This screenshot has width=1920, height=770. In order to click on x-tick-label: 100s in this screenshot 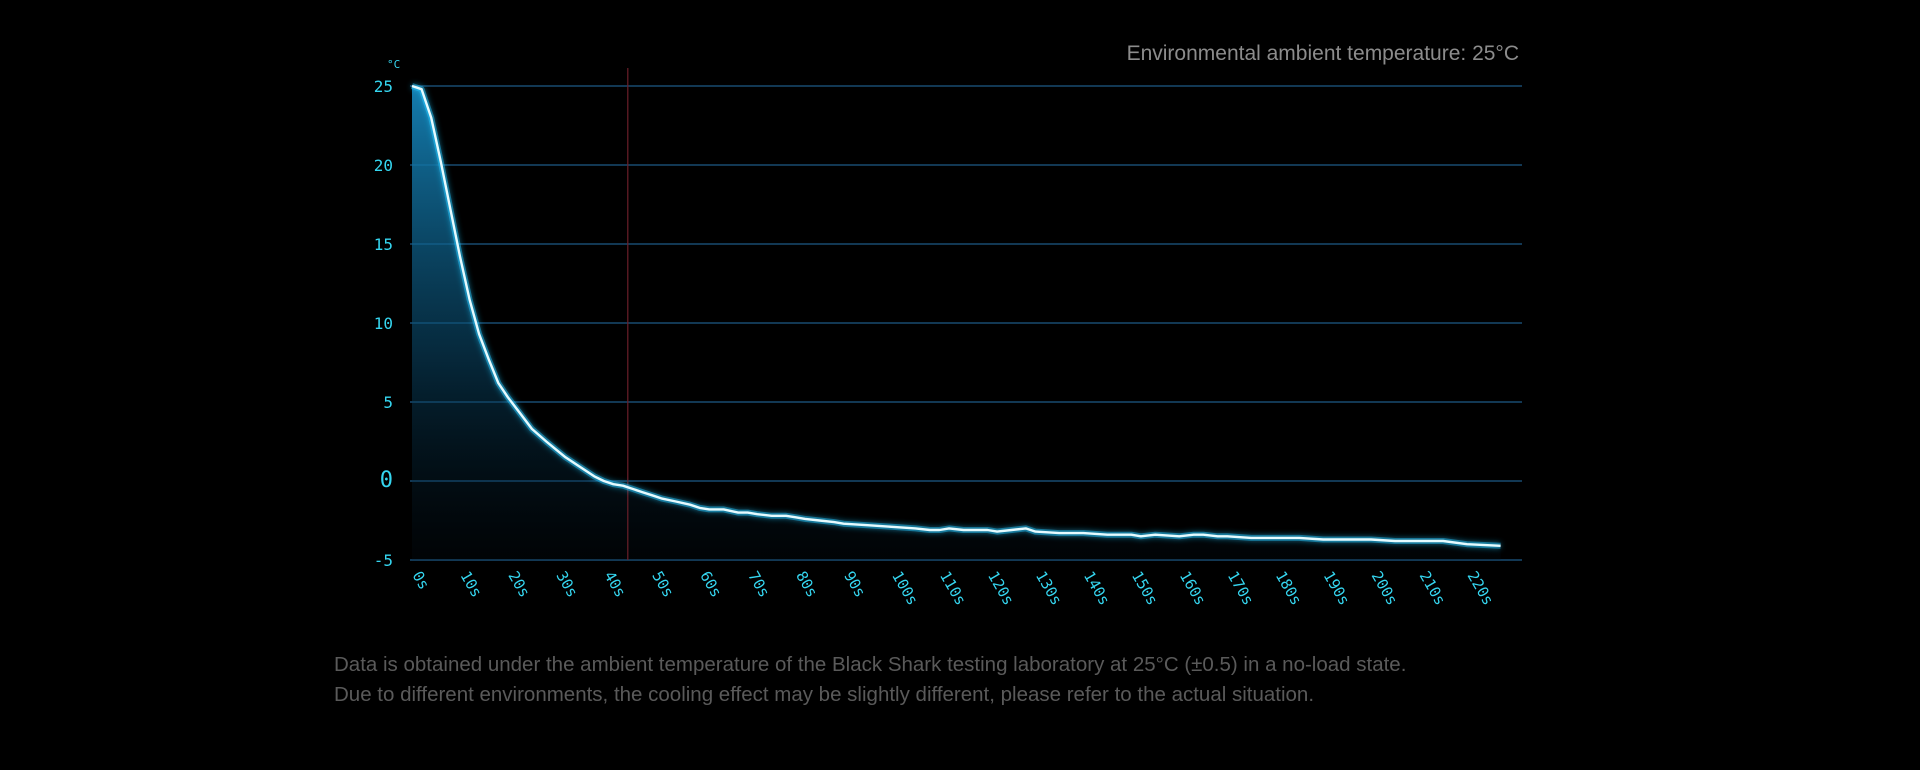, I will do `click(905, 588)`.